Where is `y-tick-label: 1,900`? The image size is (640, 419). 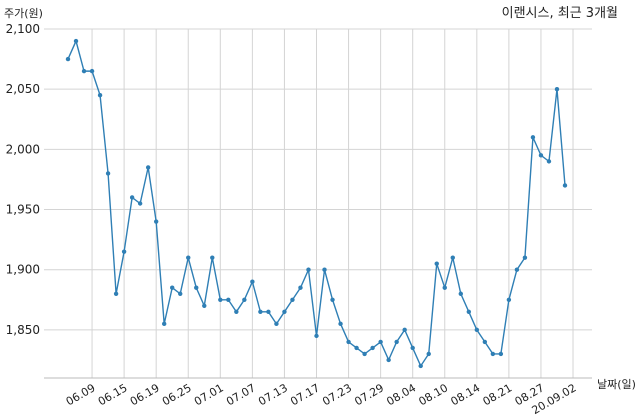 y-tick-label: 1,900 is located at coordinates (23, 270).